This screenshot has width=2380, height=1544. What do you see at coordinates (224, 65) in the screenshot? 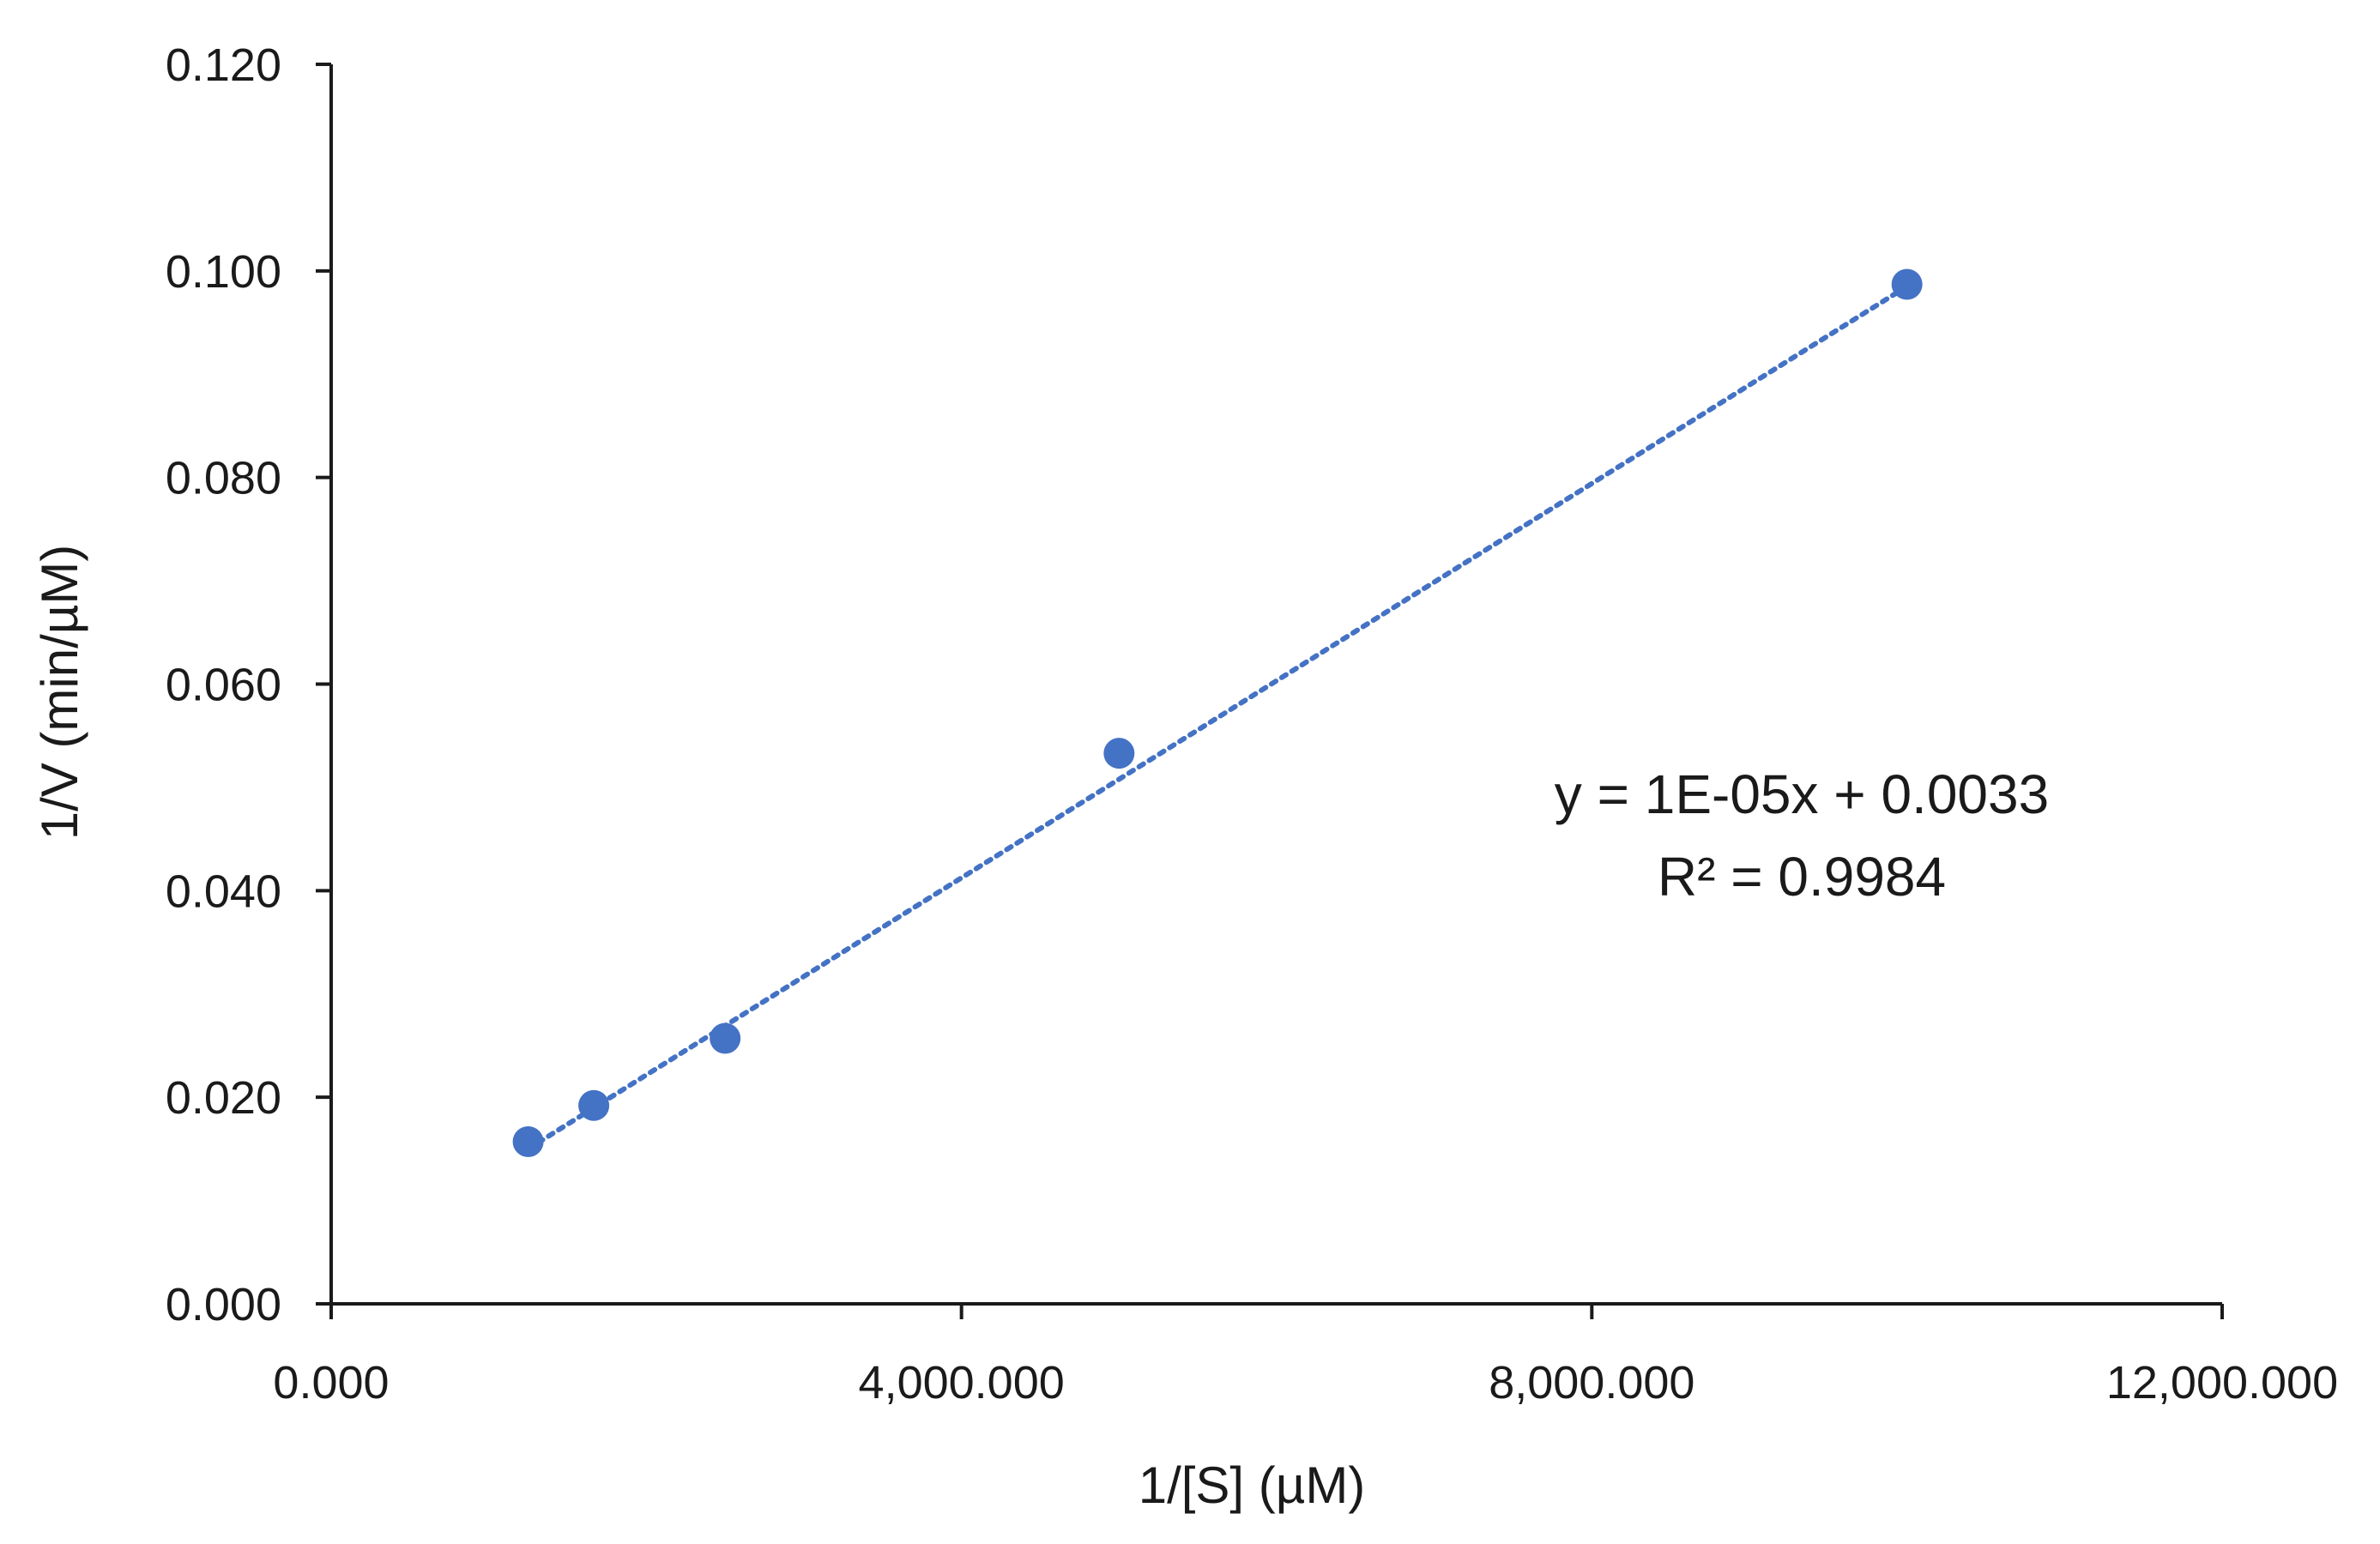
I see `y-tick-label: 0.120` at bounding box center [224, 65].